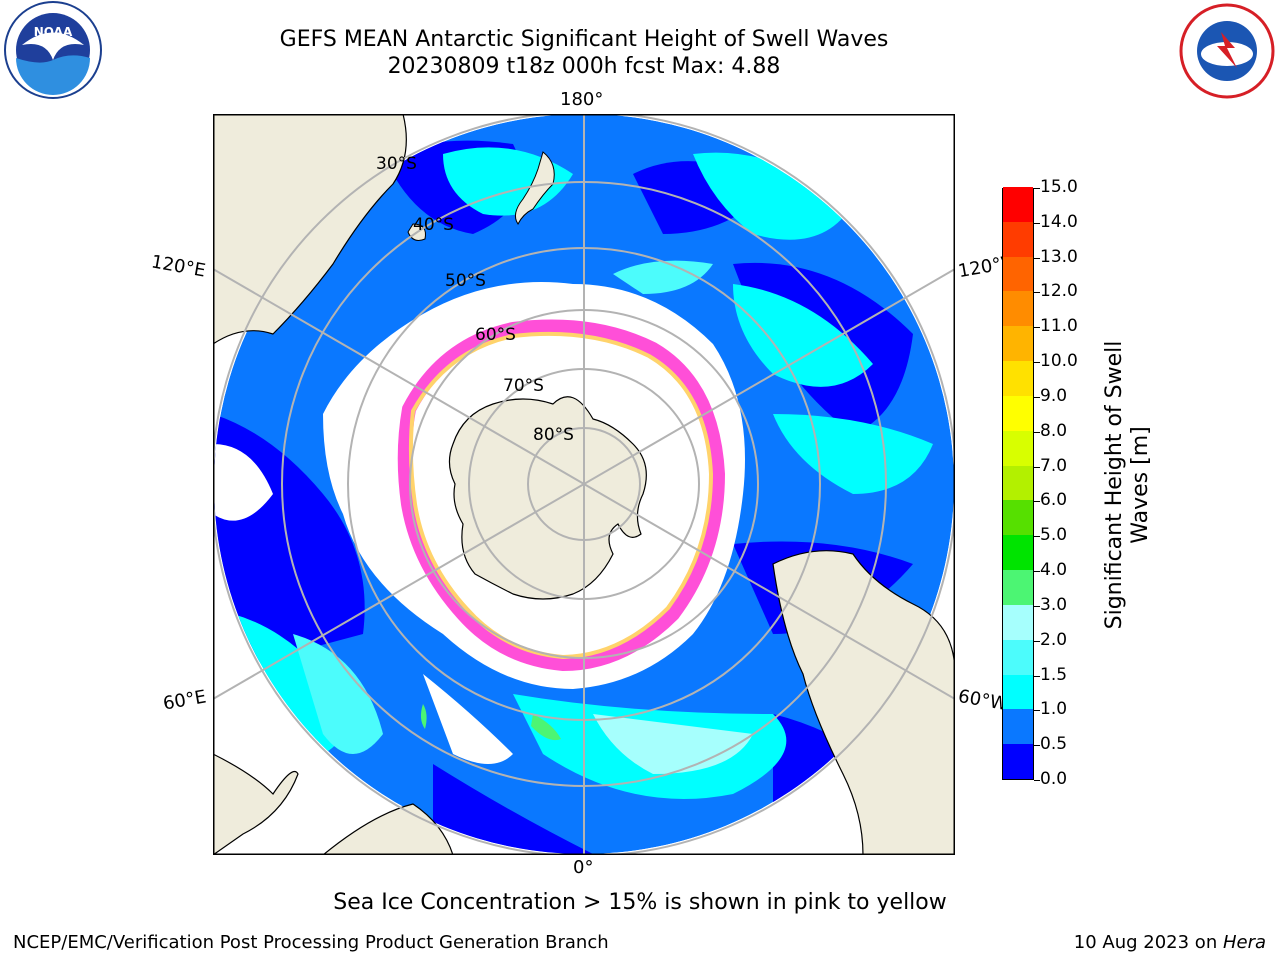 The width and height of the screenshot is (1280, 960). I want to click on colorbar-tick-label: 15.0, so click(1059, 187).